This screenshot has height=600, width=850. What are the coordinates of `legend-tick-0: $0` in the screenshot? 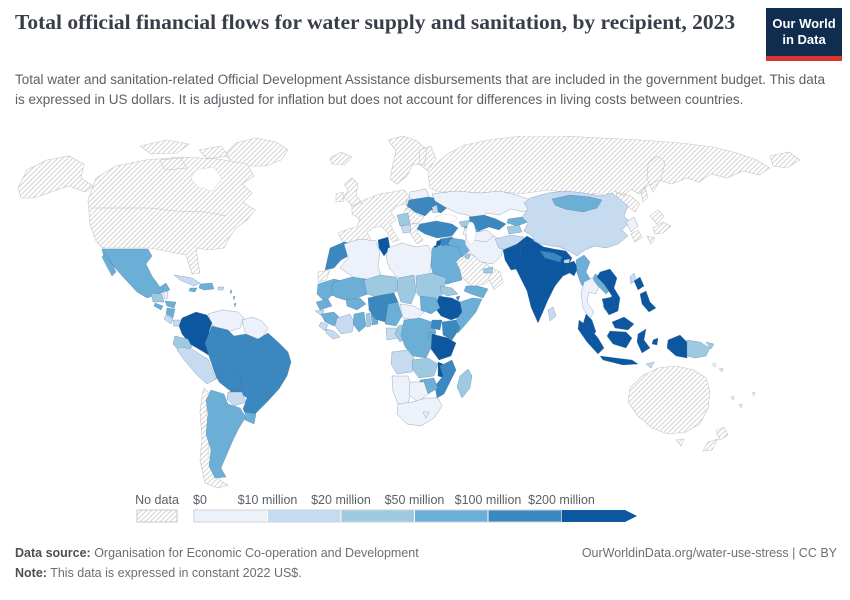 It's located at (200, 500).